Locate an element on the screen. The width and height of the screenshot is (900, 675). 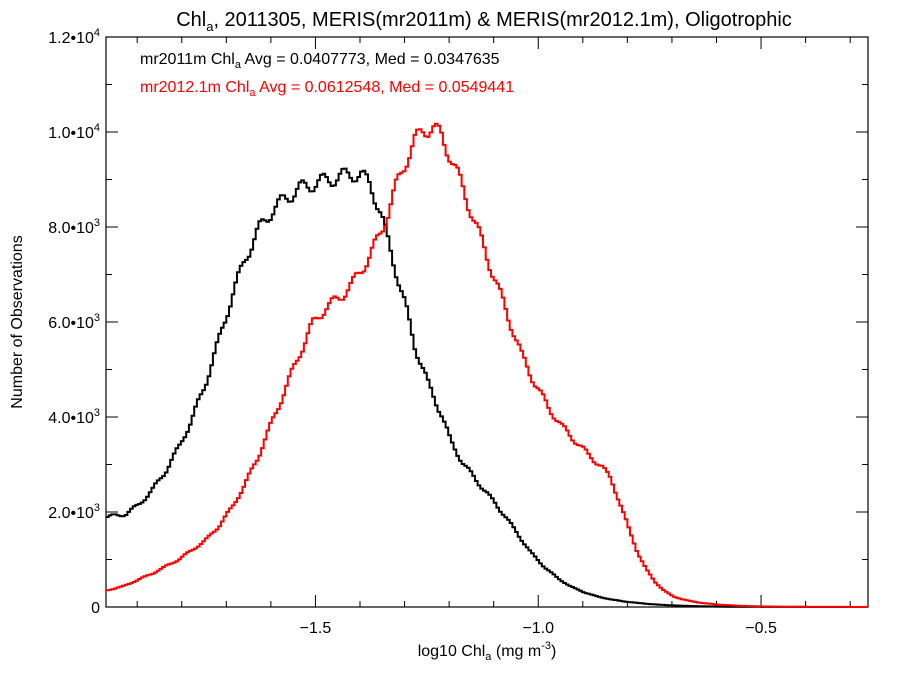
x-tick-label: −0.5 is located at coordinates (761, 628).